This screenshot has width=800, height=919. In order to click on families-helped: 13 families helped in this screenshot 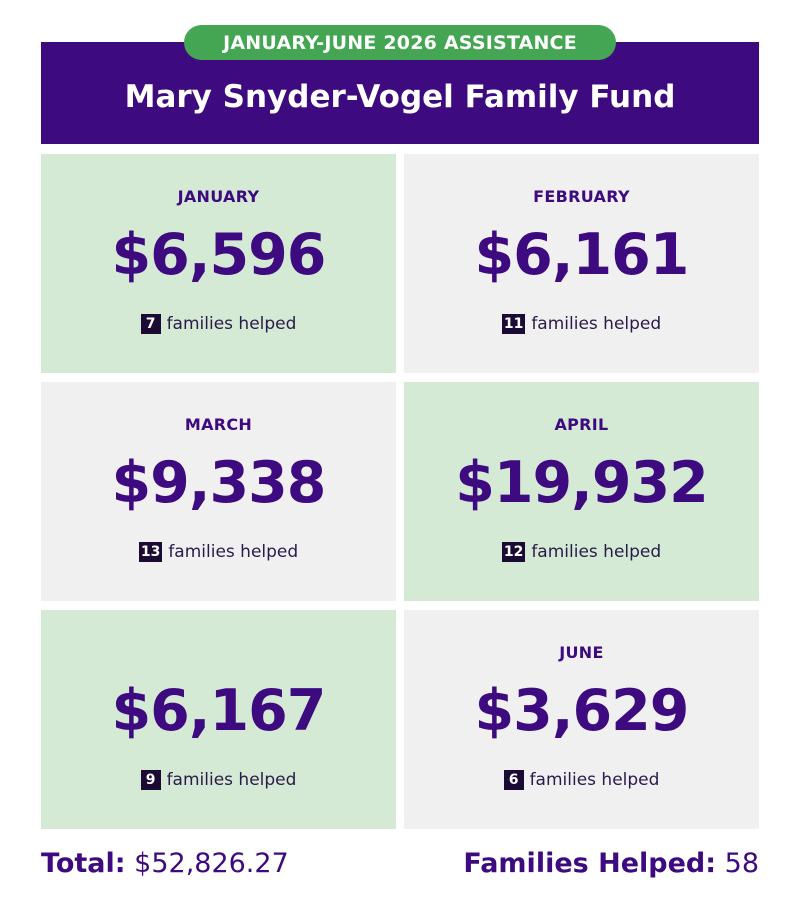, I will do `click(218, 552)`.